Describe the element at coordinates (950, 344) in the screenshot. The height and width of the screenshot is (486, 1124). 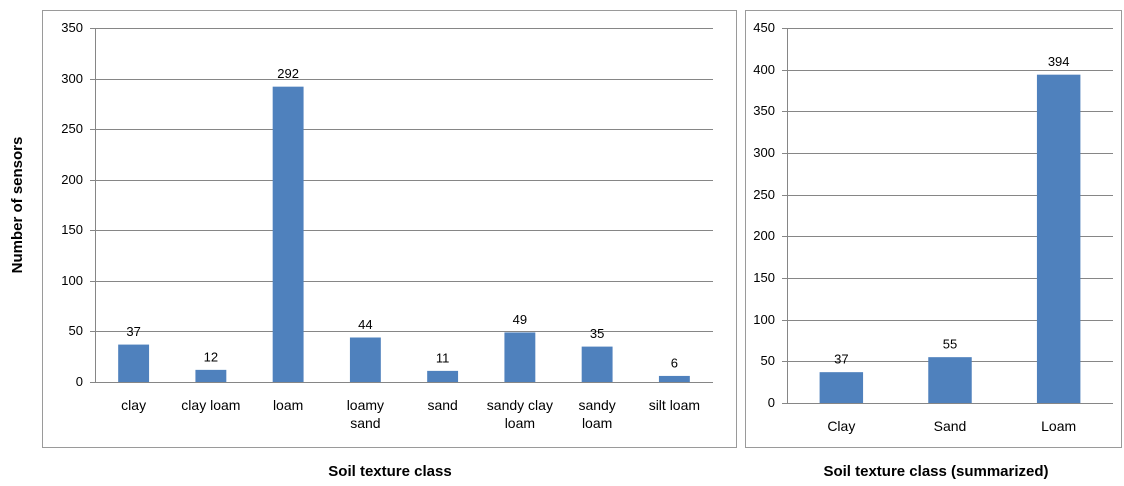
I see `value-label: 55` at that location.